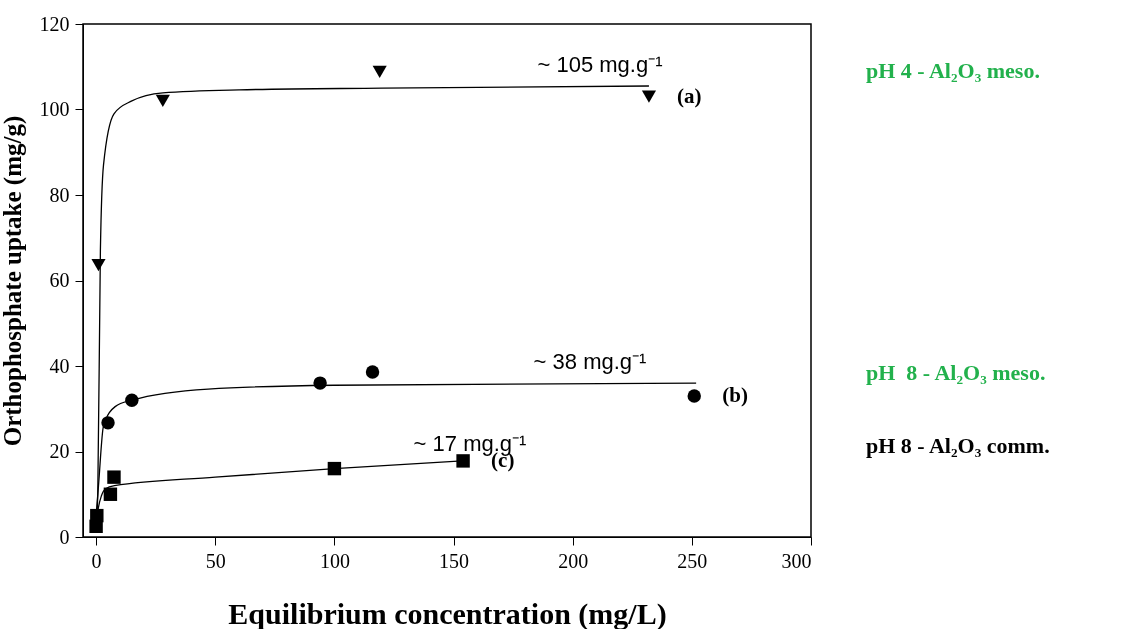  Describe the element at coordinates (958, 446) in the screenshot. I see `text: pH 8 - Al₂O₃ comm.` at that location.